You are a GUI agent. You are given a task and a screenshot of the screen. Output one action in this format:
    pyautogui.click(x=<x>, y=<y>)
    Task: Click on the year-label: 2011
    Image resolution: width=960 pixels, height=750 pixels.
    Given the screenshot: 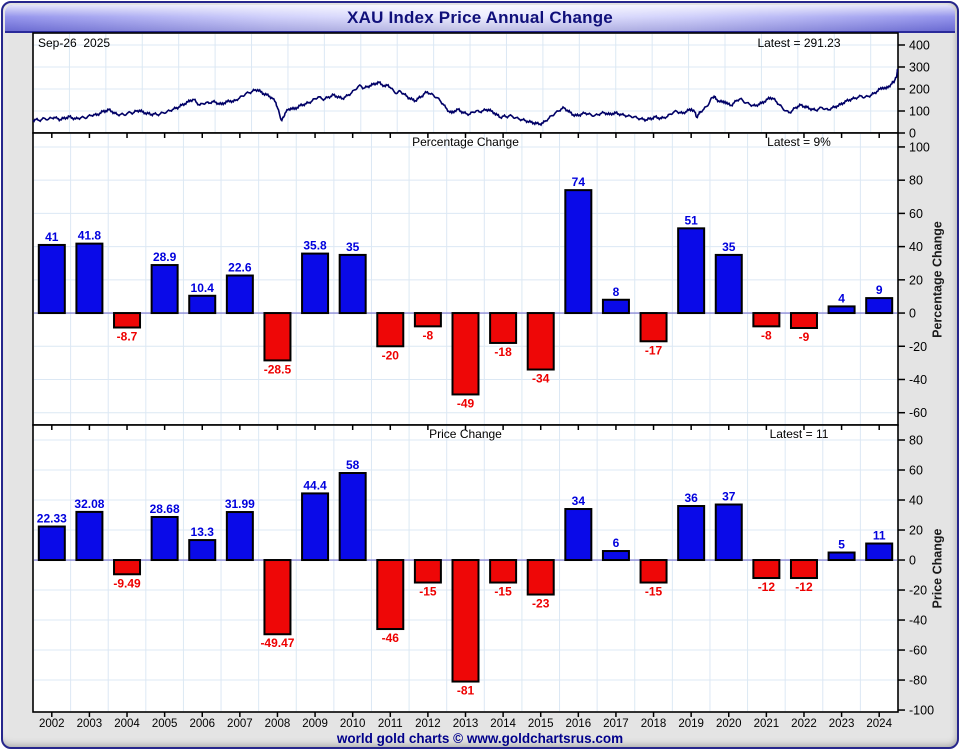 What is the action you would take?
    pyautogui.click(x=390, y=724)
    